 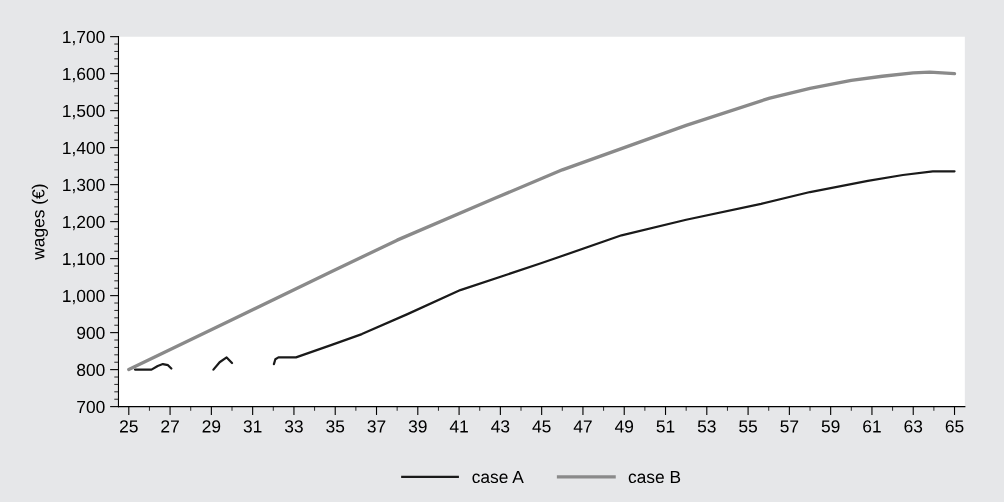 I want to click on x-tick-label: 51, so click(x=665, y=426).